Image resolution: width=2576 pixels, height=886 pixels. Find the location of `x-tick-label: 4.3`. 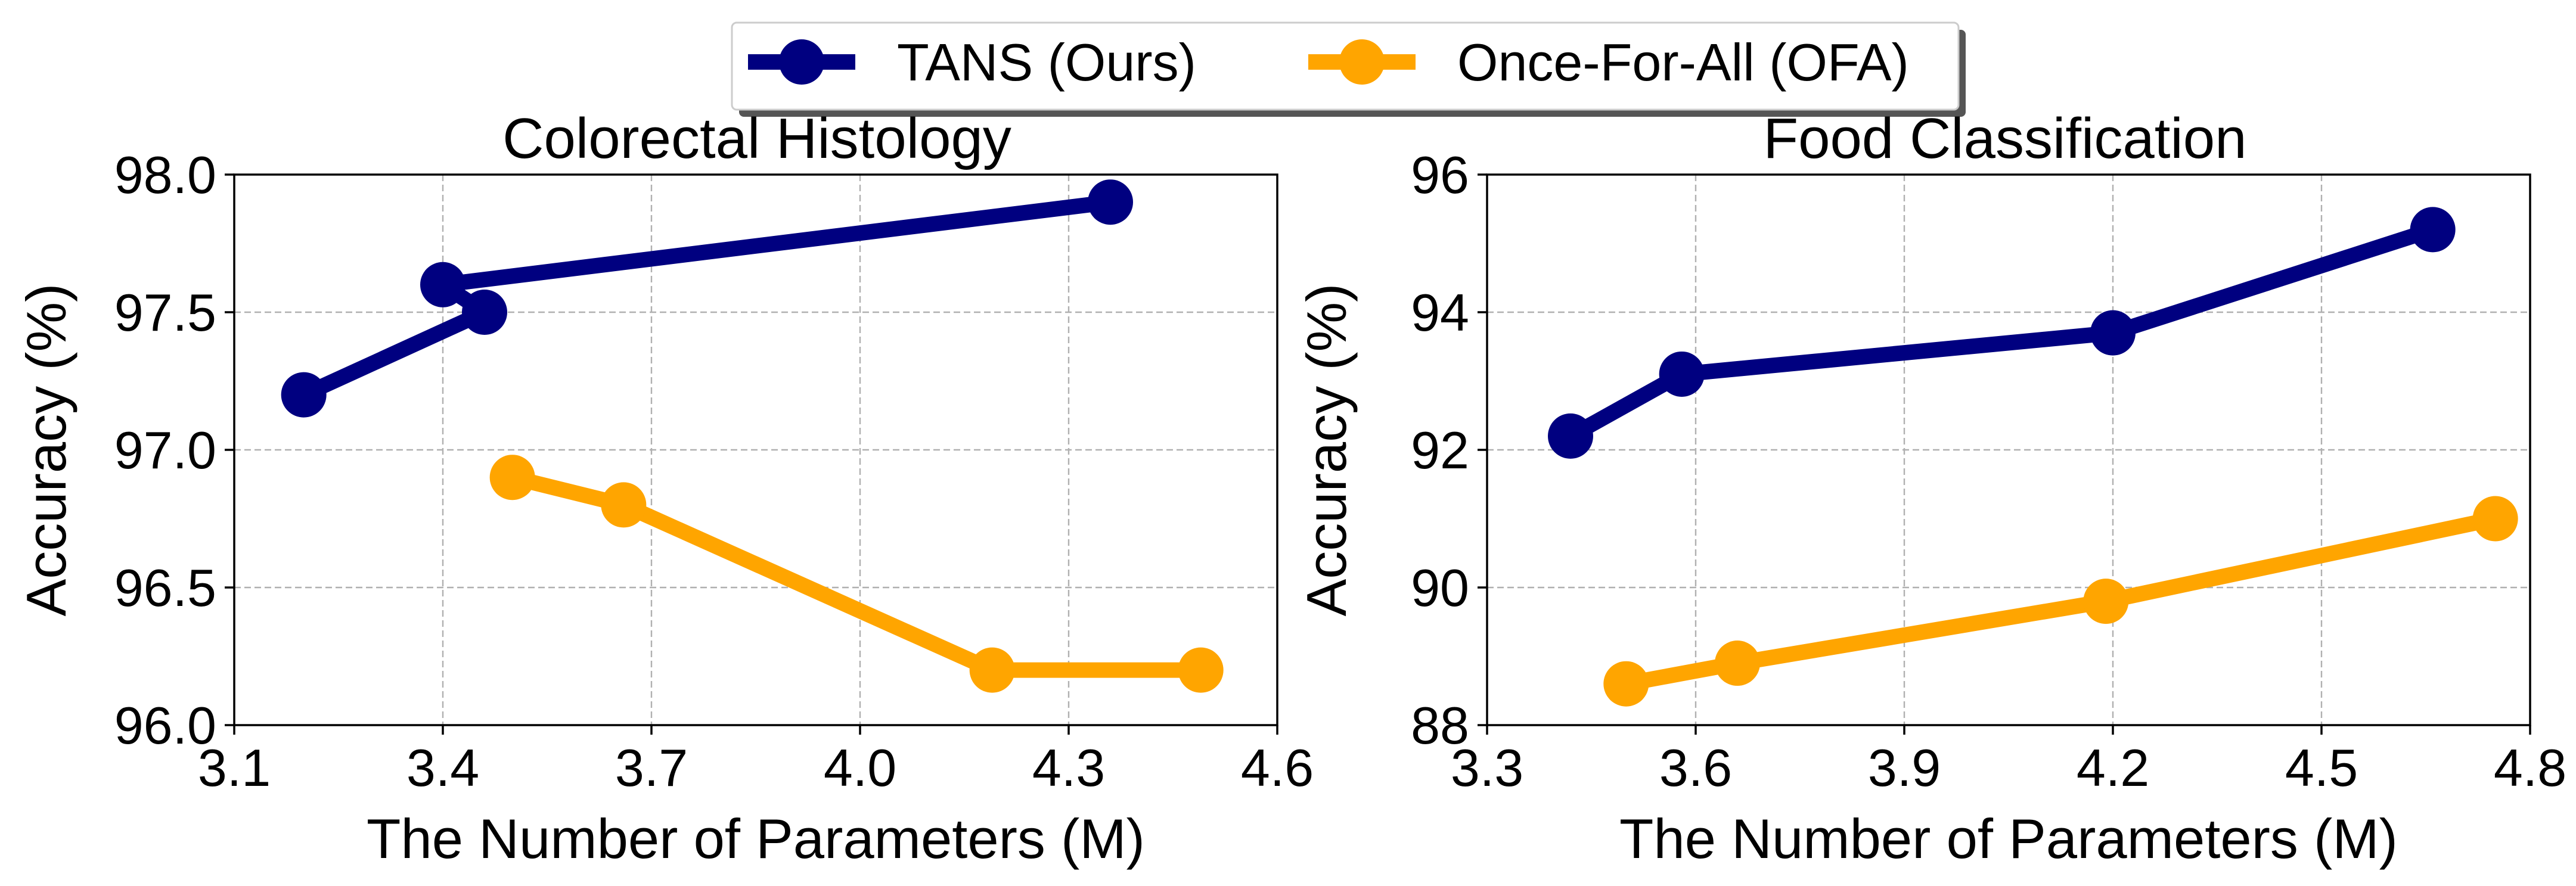

x-tick-label: 4.3 is located at coordinates (1069, 767).